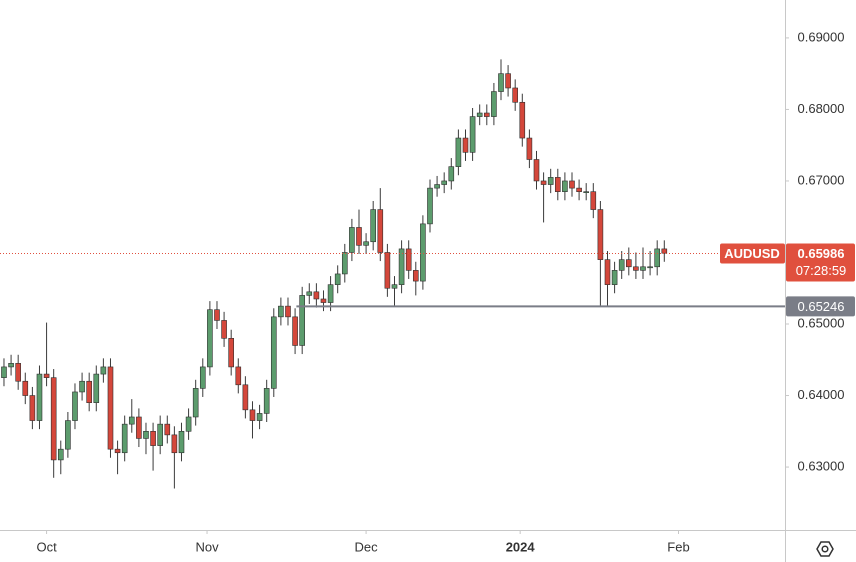 The image size is (856, 562). I want to click on x-tick-label: Nov, so click(207, 546).